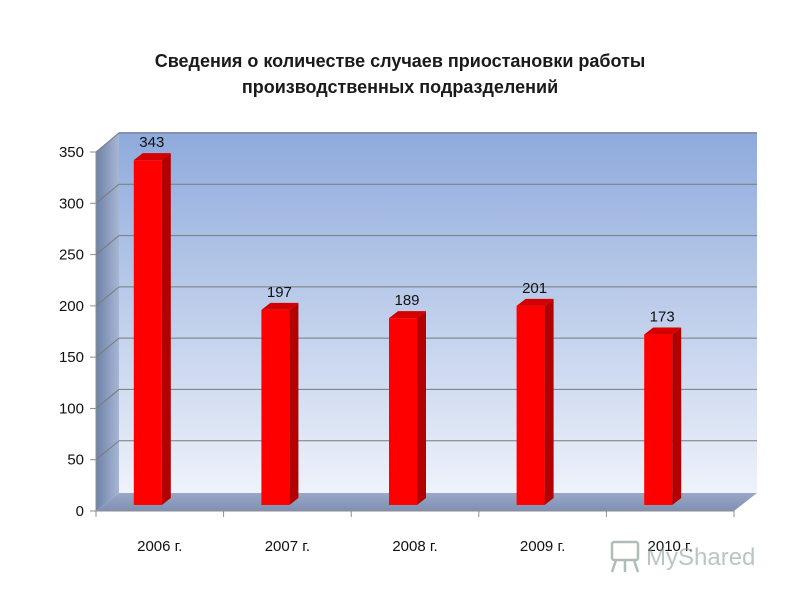 This screenshot has width=800, height=600. Describe the element at coordinates (415, 533) in the screenshot. I see `x-axis-ticks: 2006 г. 2007 г. 2008 г. 2009 г. 2010 г.` at that location.